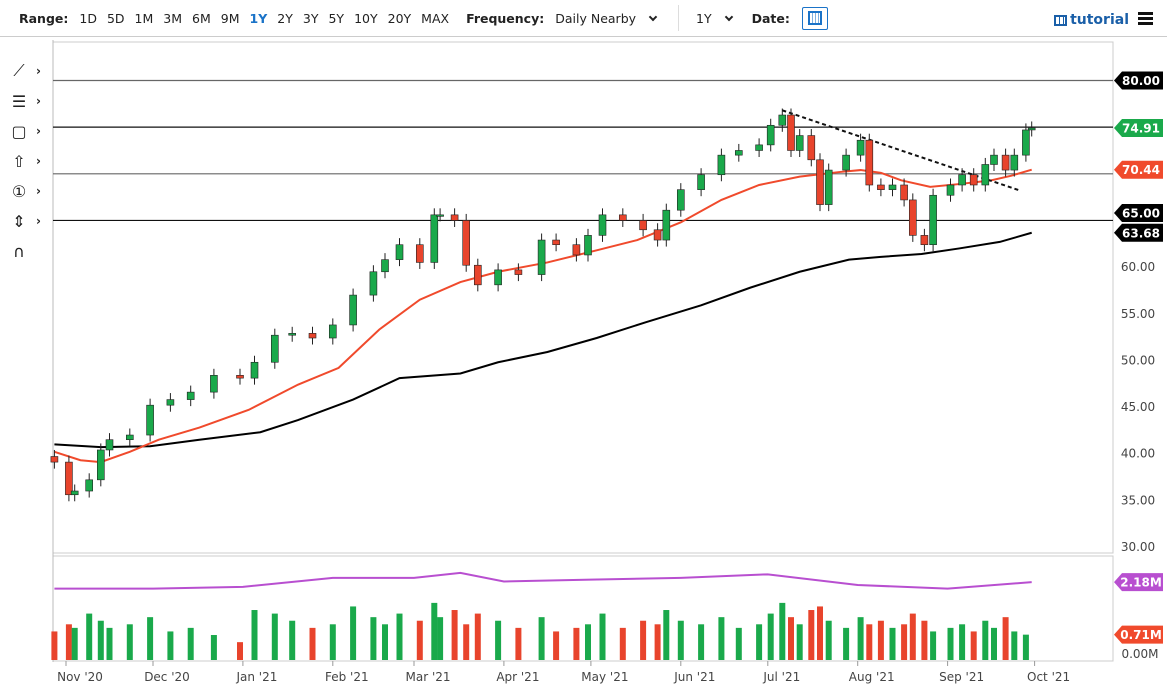  I want to click on x-tick-label: Sep '21, so click(961, 677).